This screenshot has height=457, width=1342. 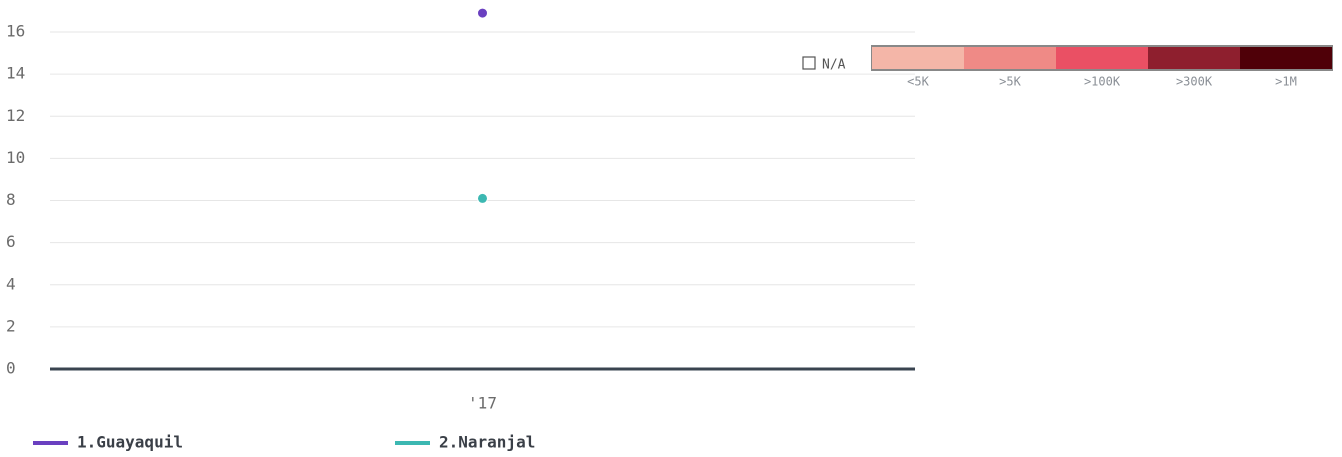 What do you see at coordinates (834, 65) in the screenshot?
I see `na-label: N/A` at bounding box center [834, 65].